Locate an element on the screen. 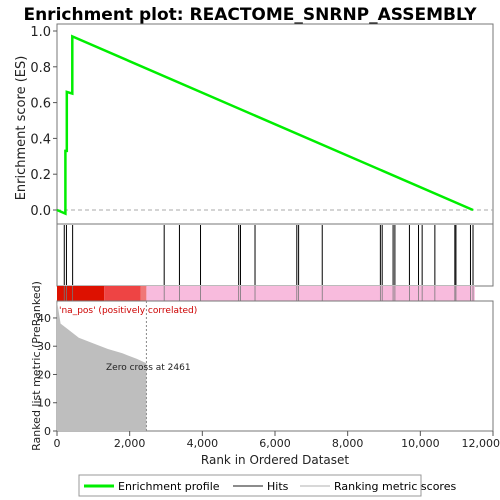  es-tick-label: 0.8 is located at coordinates (40, 68).